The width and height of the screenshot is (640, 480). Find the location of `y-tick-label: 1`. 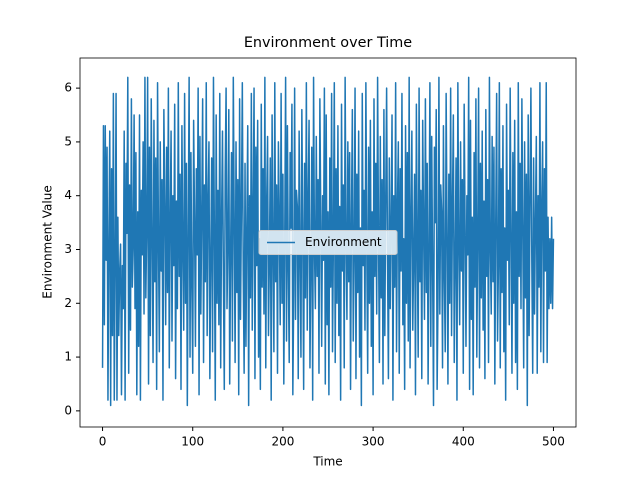

y-tick-label: 1 is located at coordinates (68, 357).